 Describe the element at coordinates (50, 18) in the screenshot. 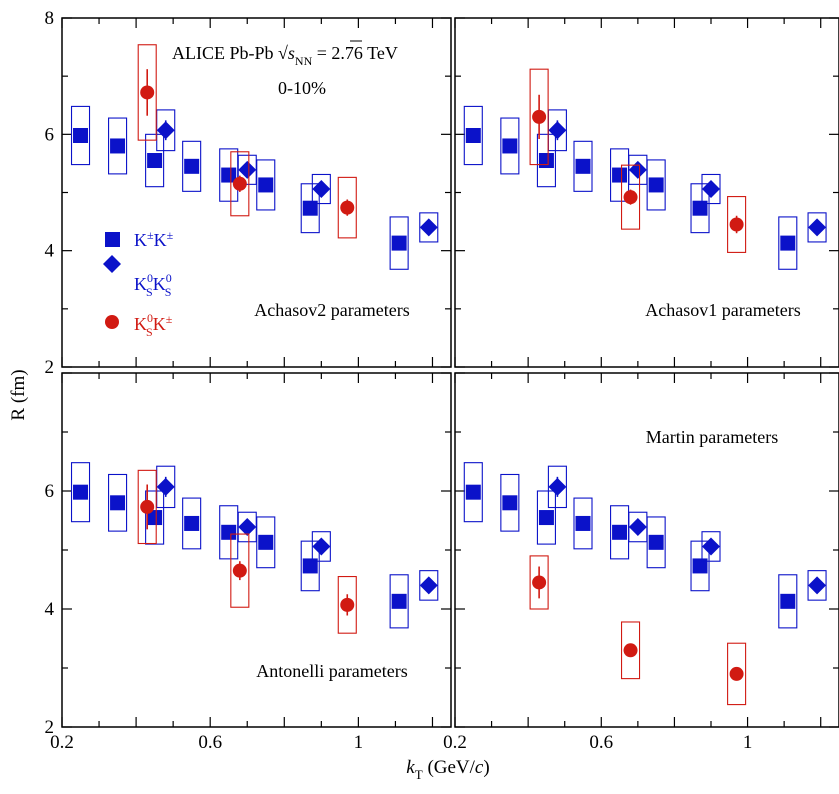

I see `y-tick-label: 8` at that location.